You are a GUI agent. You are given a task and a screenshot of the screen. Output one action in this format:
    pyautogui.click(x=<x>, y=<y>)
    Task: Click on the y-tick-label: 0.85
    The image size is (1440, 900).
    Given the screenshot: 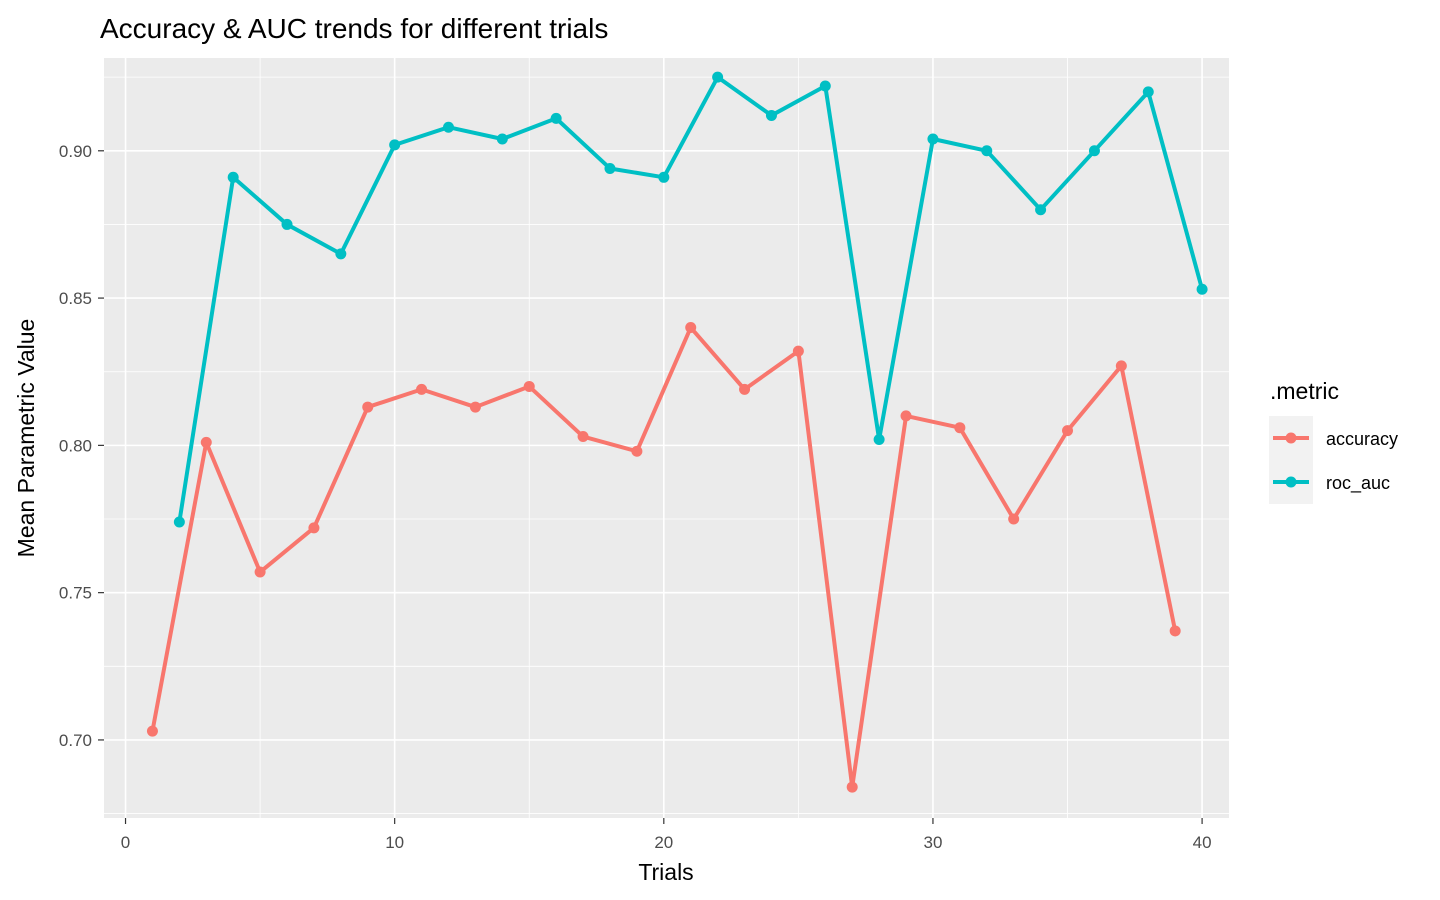 What is the action you would take?
    pyautogui.click(x=75, y=298)
    